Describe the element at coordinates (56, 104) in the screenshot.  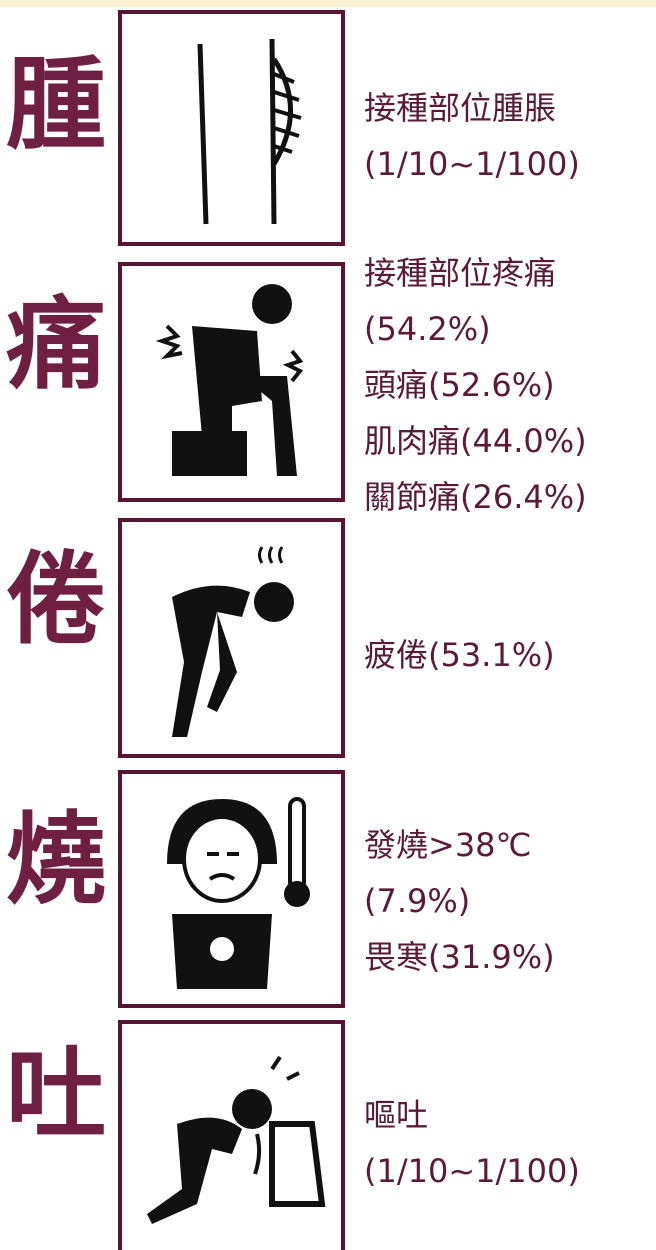
I see `row-character: 腫` at that location.